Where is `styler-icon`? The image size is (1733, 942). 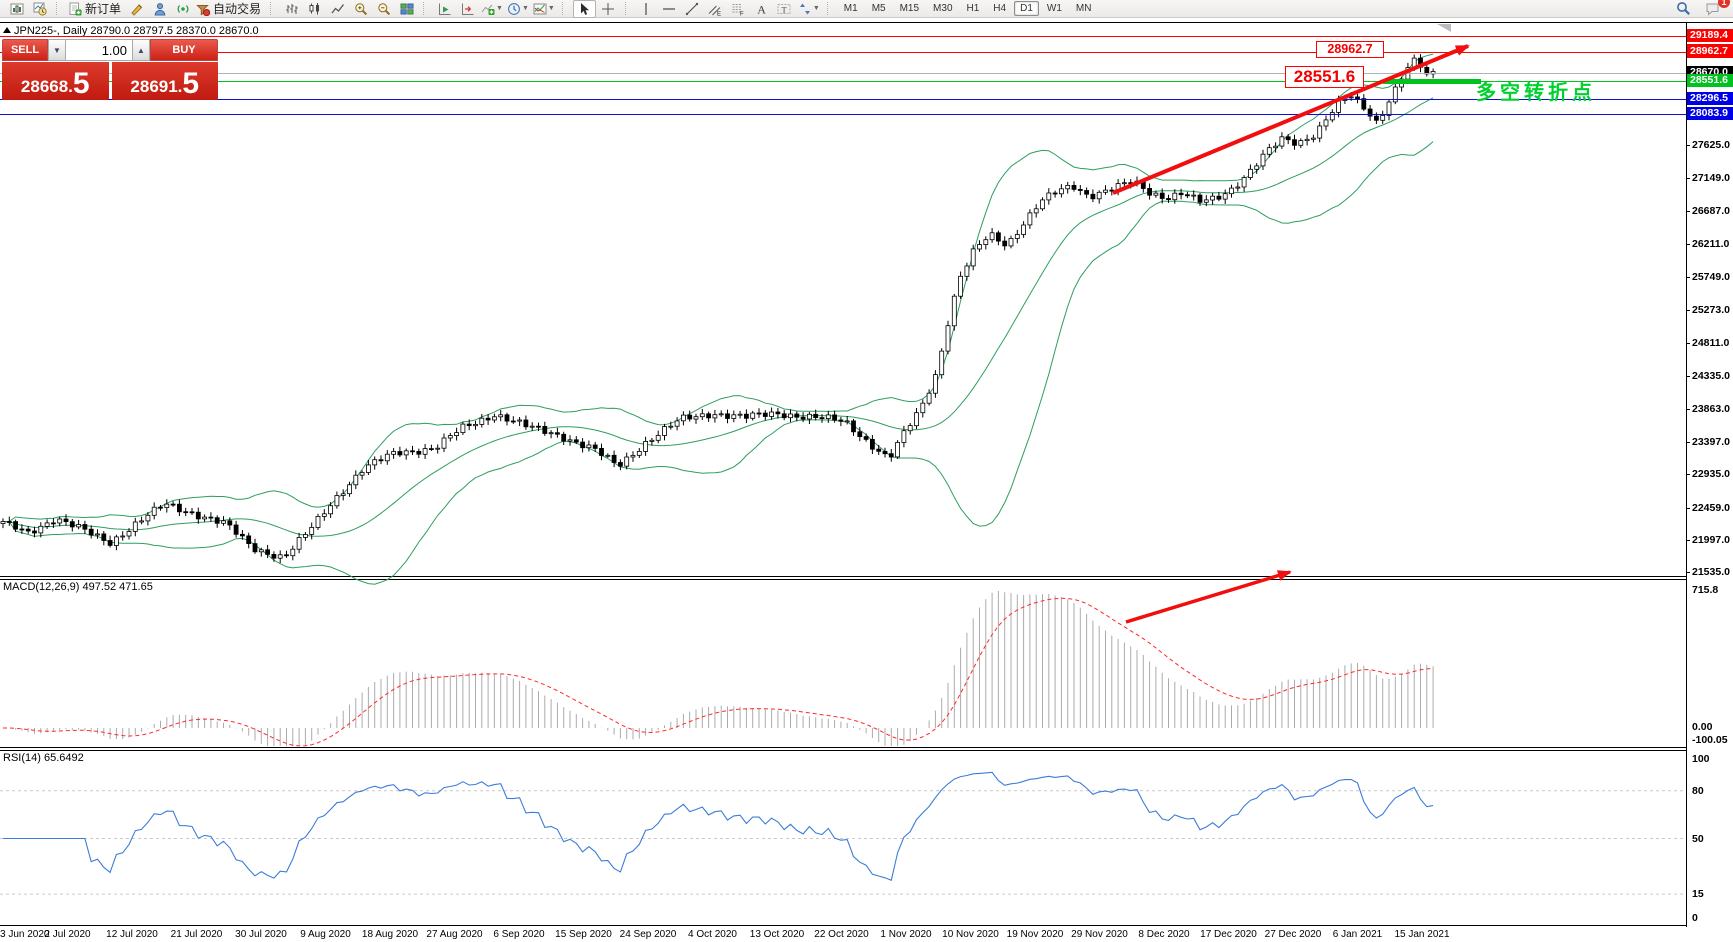
styler-icon is located at coordinates (136, 9).